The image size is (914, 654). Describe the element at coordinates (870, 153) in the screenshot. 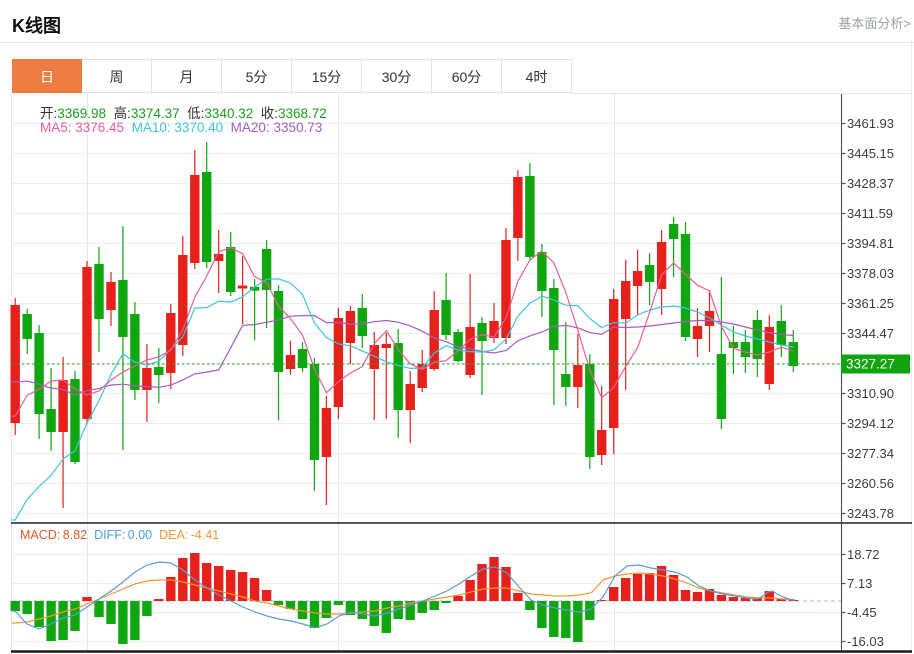

I see `svg-text: 3445.15` at that location.